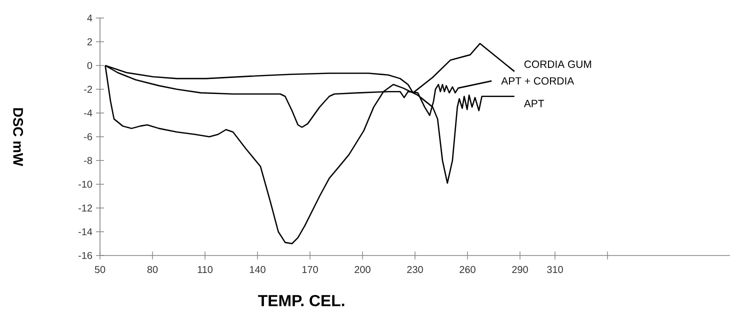 The height and width of the screenshot is (328, 752). Describe the element at coordinates (258, 270) in the screenshot. I see `x-tick-label: 140` at that location.